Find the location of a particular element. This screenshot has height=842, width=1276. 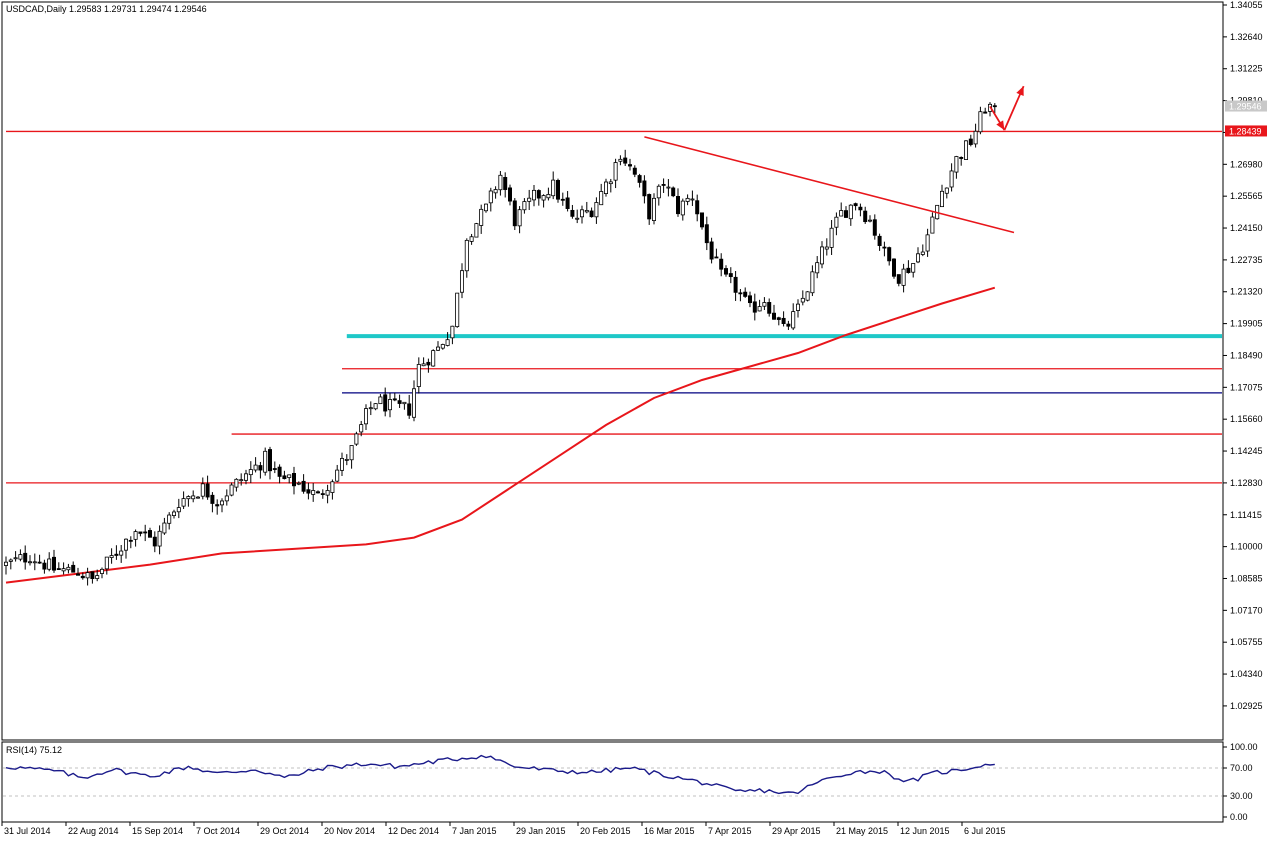

price-tick-label: 1.32640 is located at coordinates (1246, 37).